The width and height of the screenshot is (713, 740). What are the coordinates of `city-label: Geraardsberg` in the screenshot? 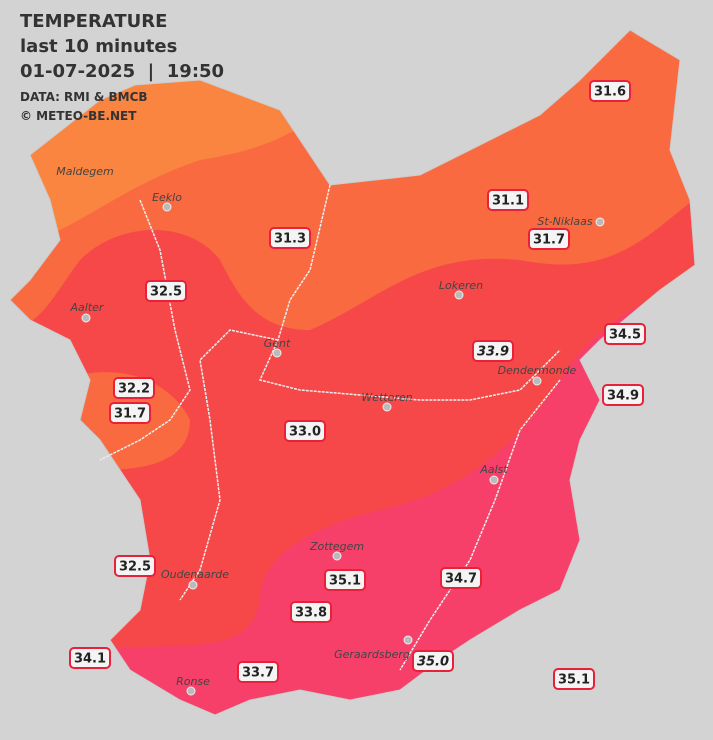 It's located at (372, 654).